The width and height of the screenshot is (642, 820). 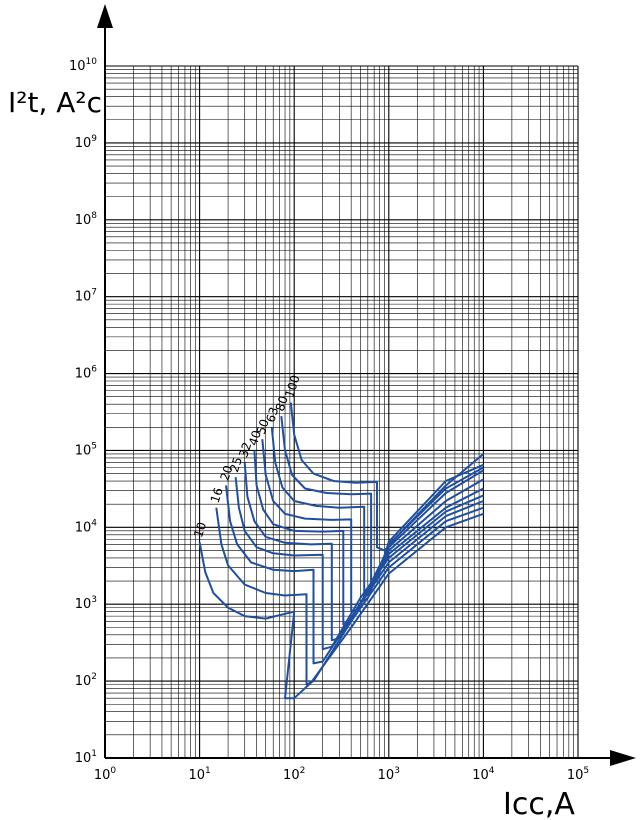 I want to click on curve-label-50: 50, so click(x=263, y=426).